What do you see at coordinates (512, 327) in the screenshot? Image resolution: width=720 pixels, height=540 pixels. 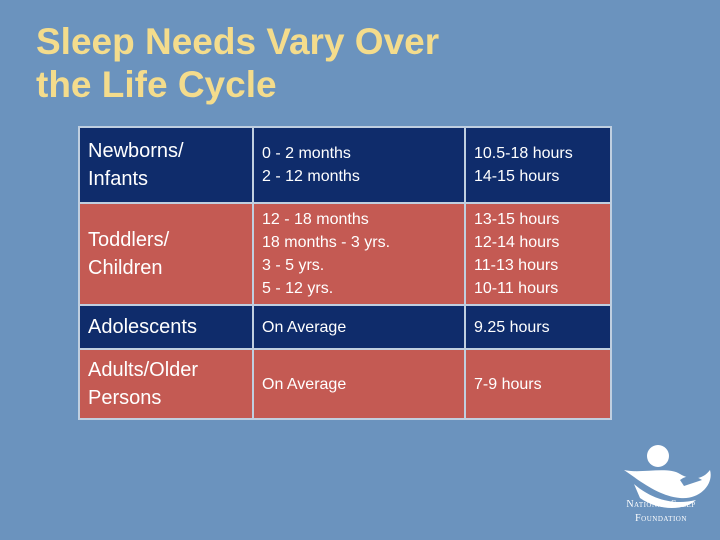 I see `cell-text: 9.25 hours` at bounding box center [512, 327].